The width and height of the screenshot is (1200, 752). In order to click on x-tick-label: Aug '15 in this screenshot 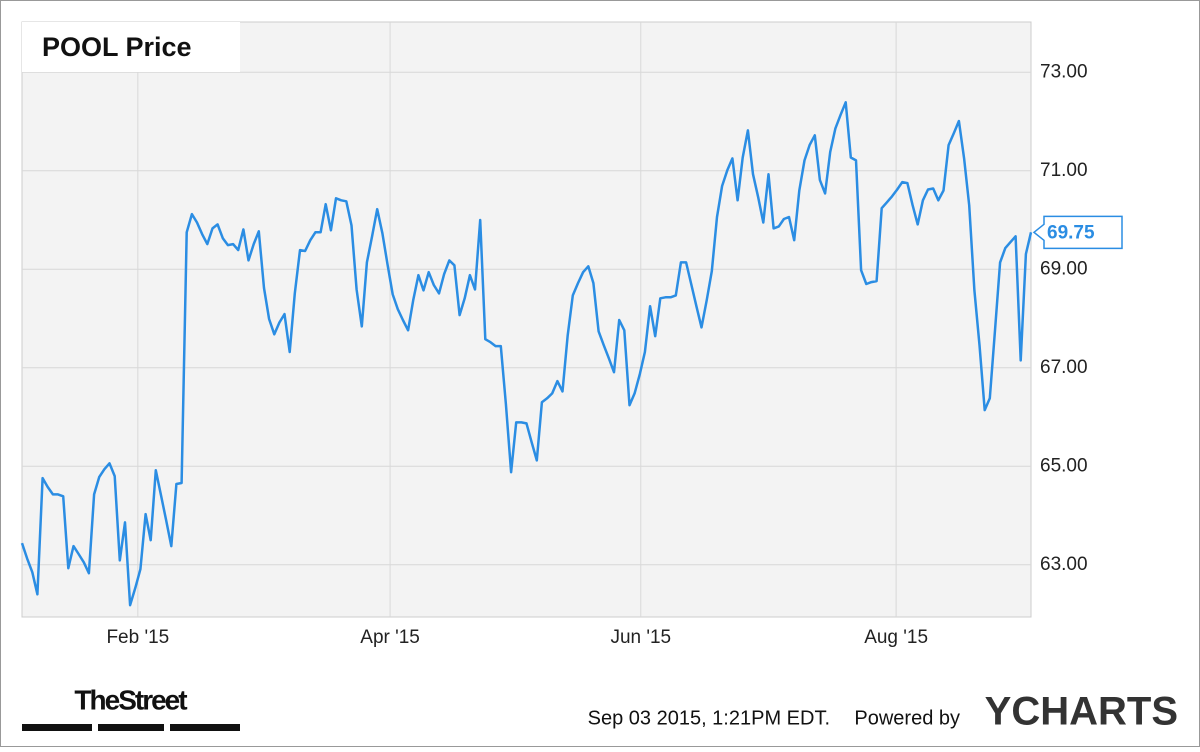, I will do `click(896, 637)`.